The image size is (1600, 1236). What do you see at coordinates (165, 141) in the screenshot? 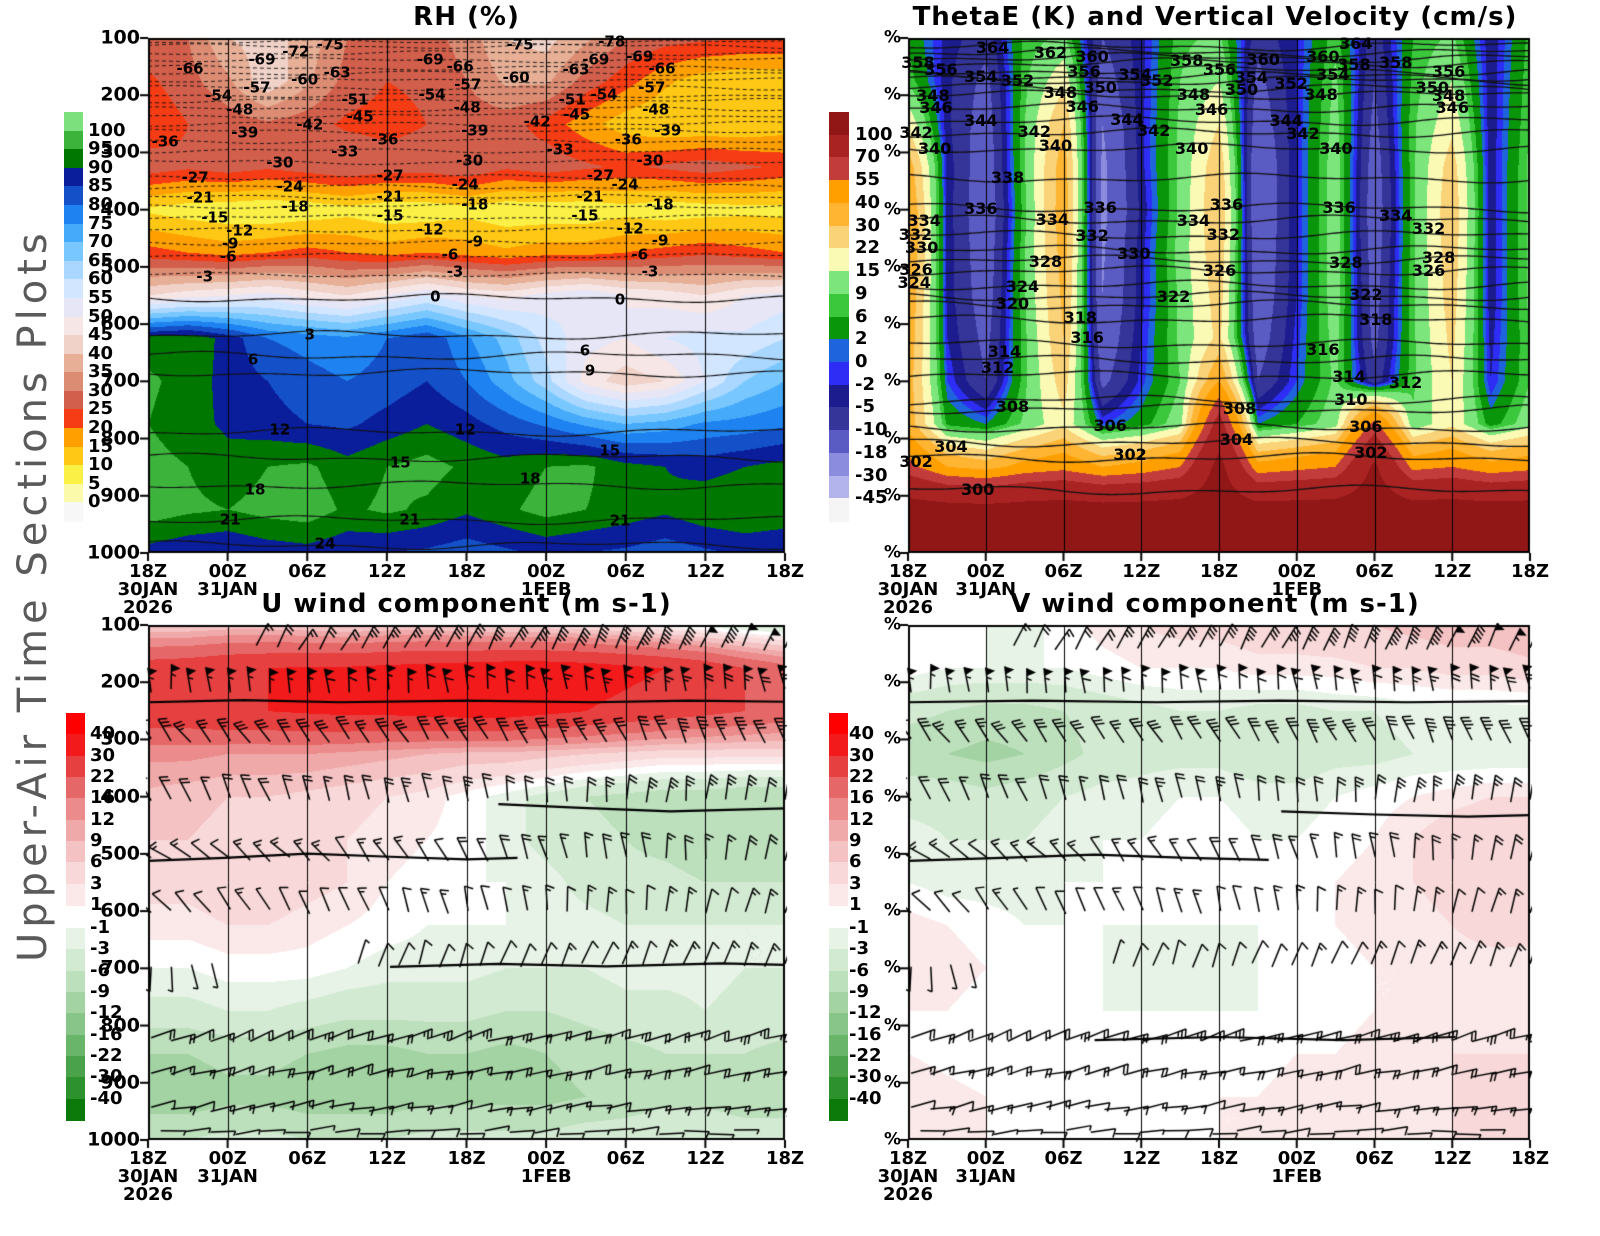
I see `contour-label: -36` at bounding box center [165, 141].